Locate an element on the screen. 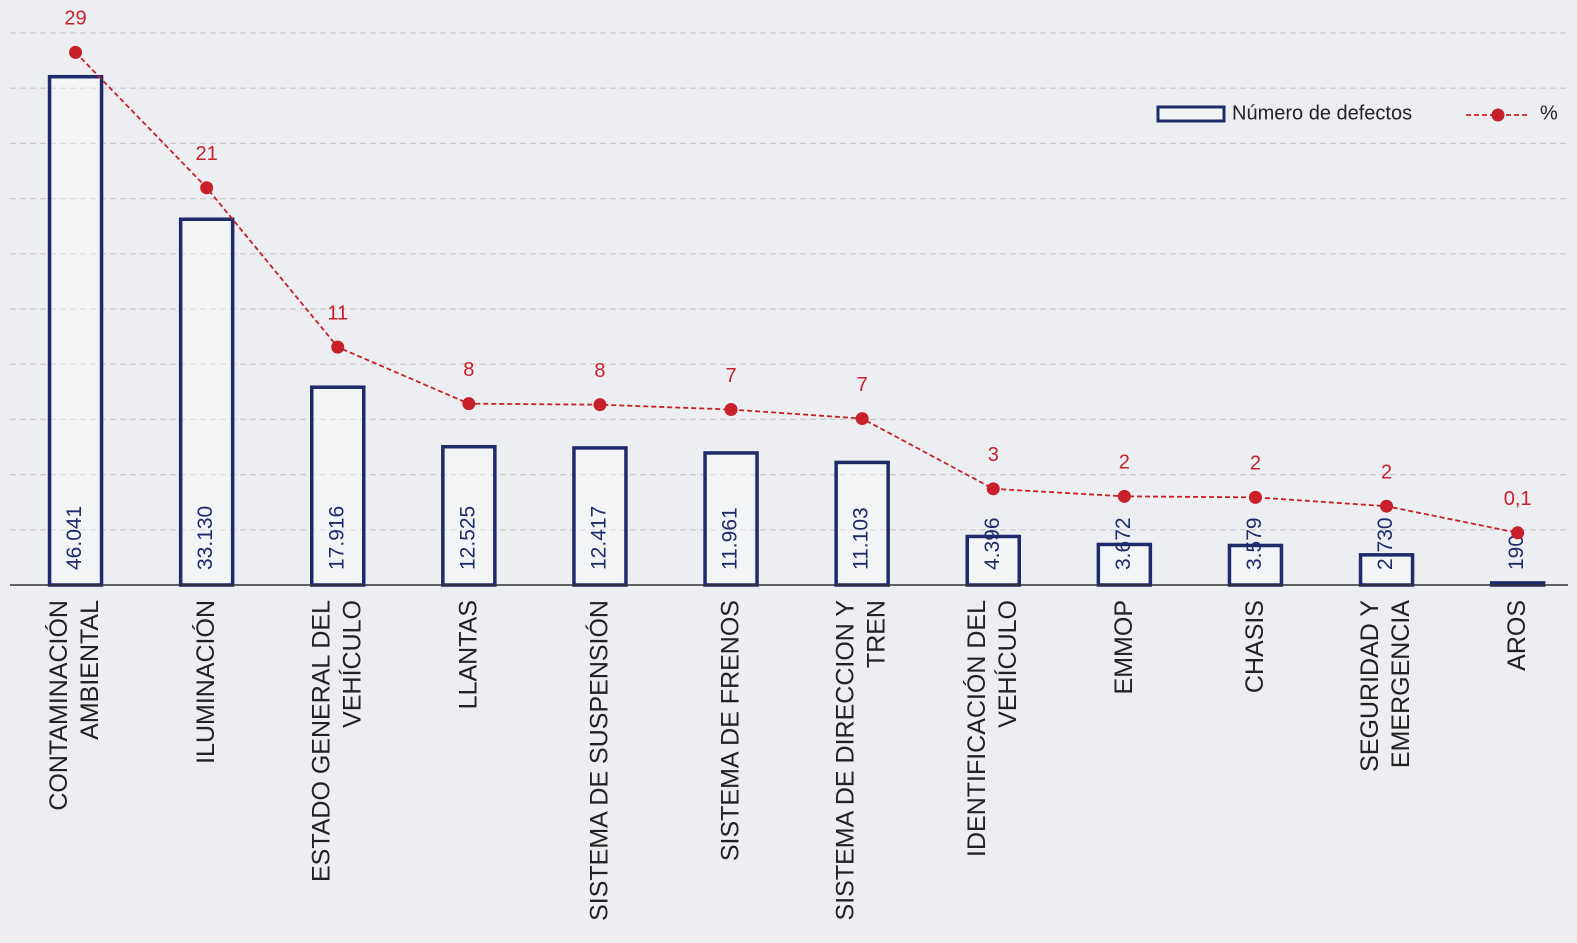  x-tick-label: SEGURIDAD Y EMERGENCIA is located at coordinates (1386, 686).